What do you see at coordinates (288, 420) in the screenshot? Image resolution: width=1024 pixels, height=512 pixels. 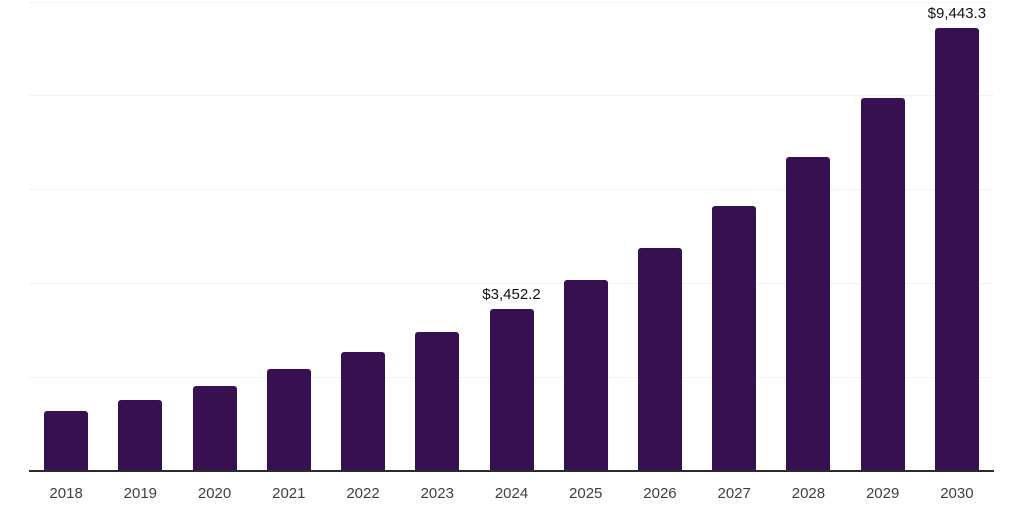 I see `bar-2021` at bounding box center [288, 420].